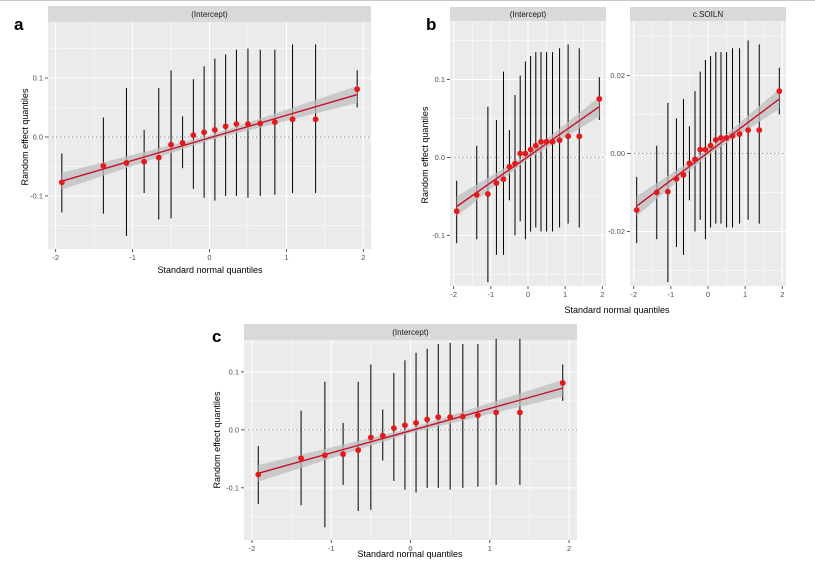  I want to click on y-tick-label: 0.02, so click(617, 75).